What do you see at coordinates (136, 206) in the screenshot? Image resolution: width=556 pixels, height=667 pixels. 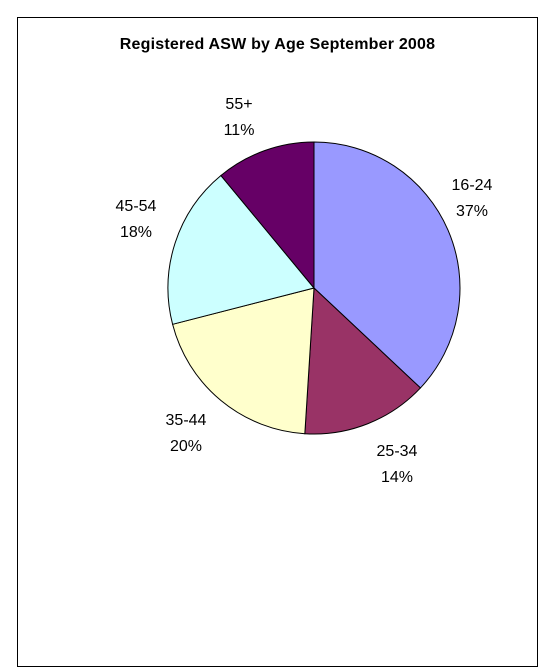 I see `slice-category-label: 45-54` at bounding box center [136, 206].